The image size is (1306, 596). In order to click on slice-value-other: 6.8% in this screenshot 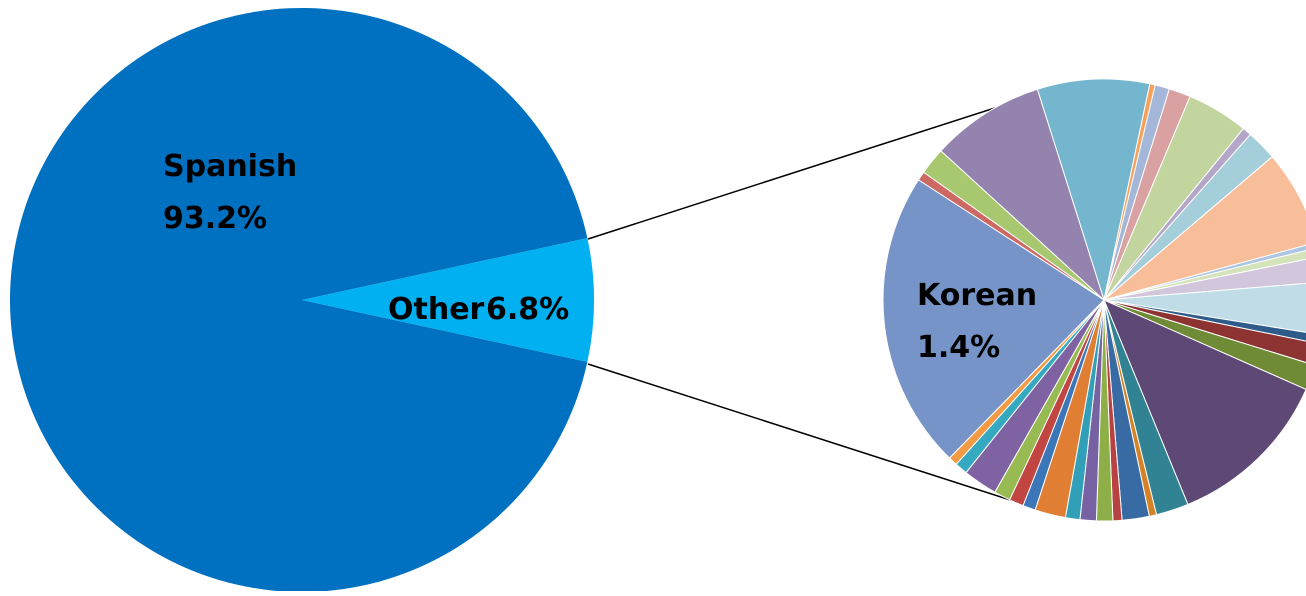, I will do `click(527, 309)`.